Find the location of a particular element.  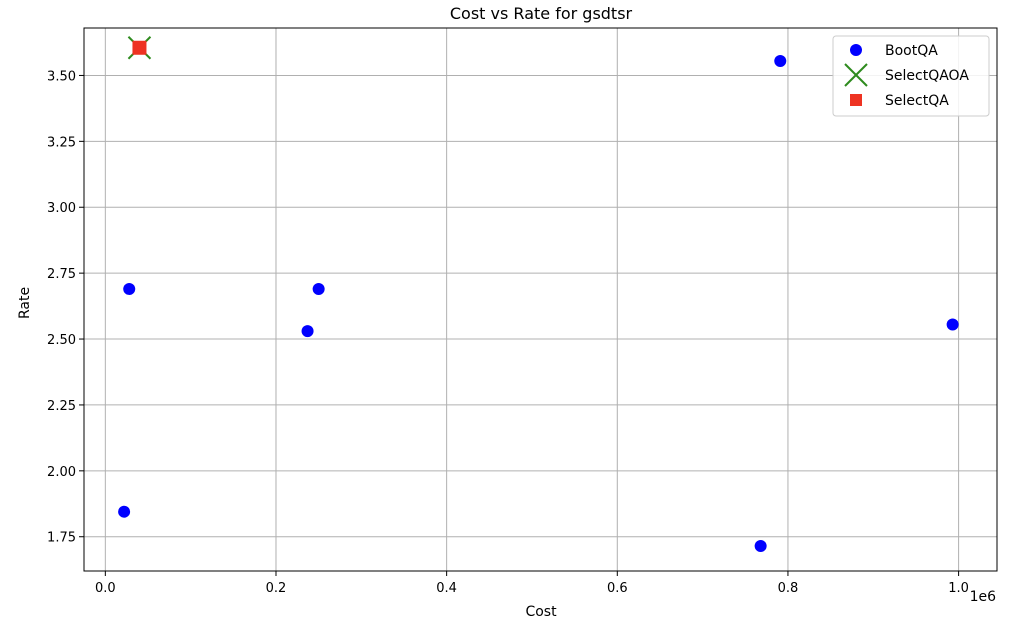

x-tick-label: 0.4 is located at coordinates (446, 588).